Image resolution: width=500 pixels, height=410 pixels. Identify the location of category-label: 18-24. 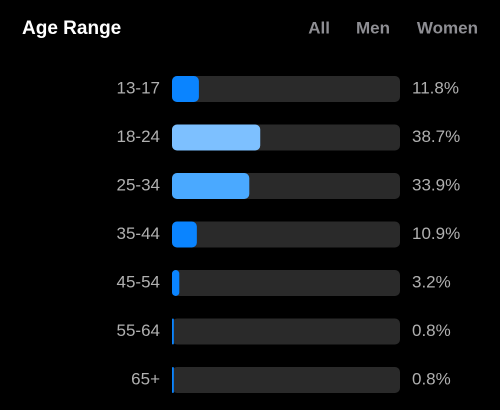
(138, 136).